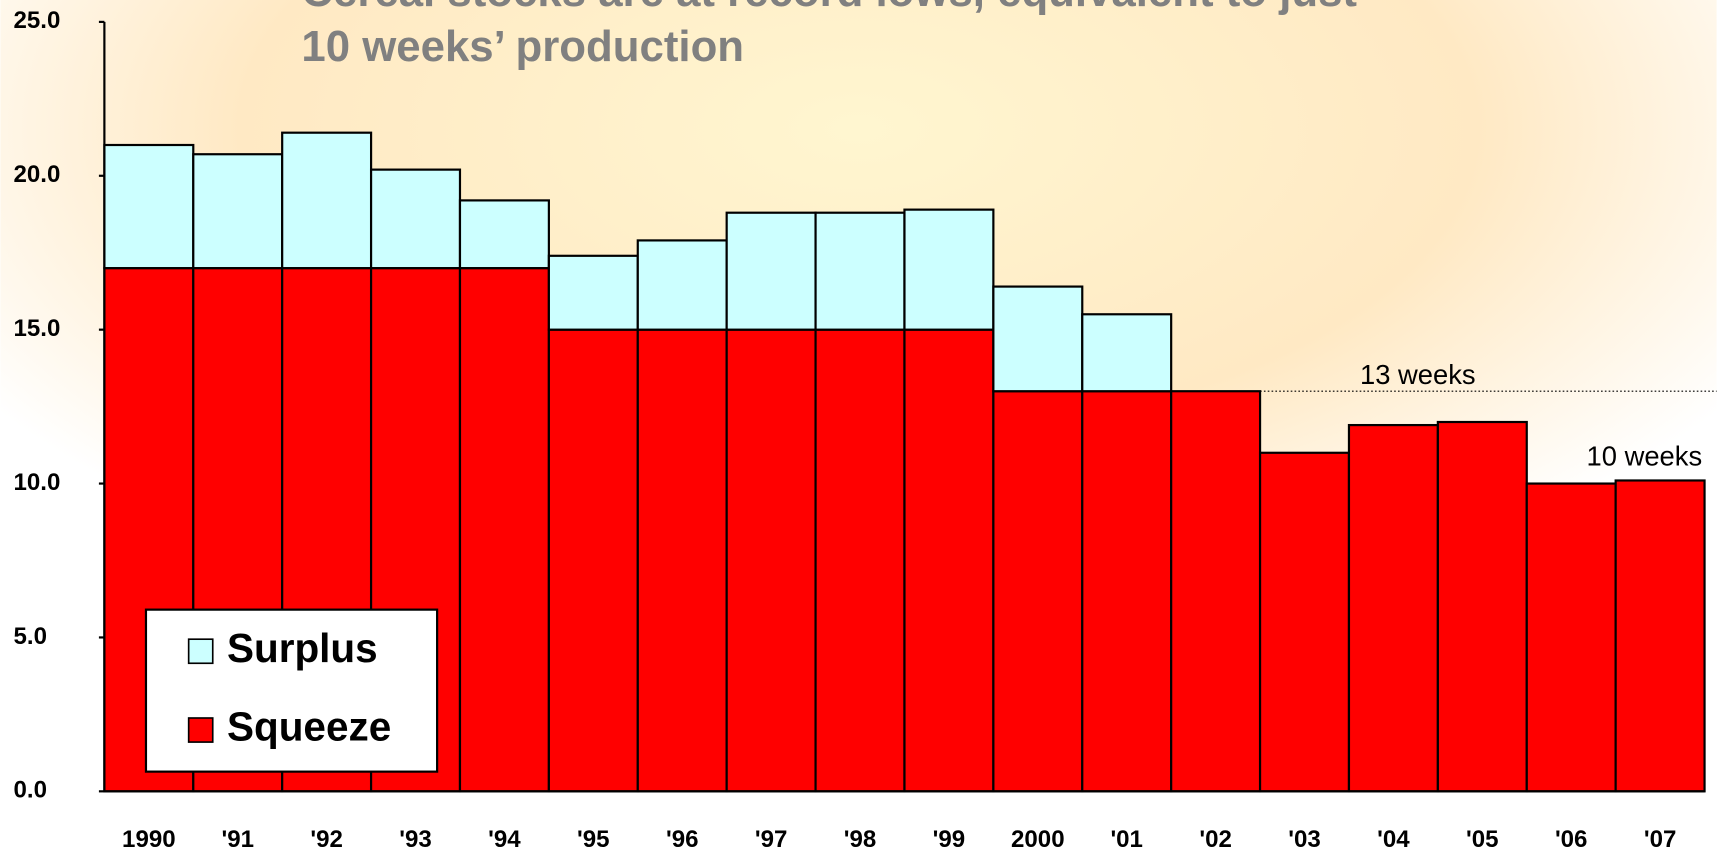 The image size is (1717, 857). I want to click on x-tick-label: '04, so click(1393, 839).